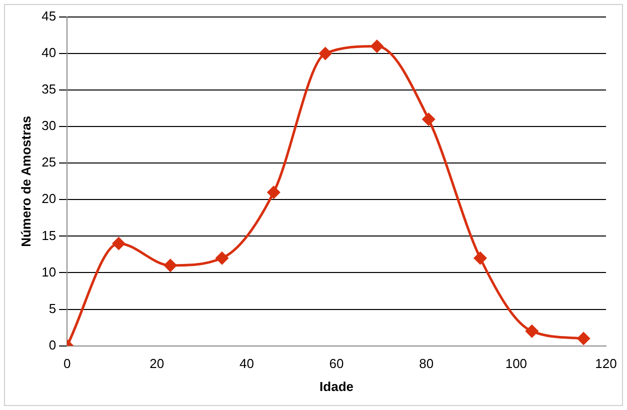 The image size is (627, 410). I want to click on x-tick-label: 40, so click(246, 364).